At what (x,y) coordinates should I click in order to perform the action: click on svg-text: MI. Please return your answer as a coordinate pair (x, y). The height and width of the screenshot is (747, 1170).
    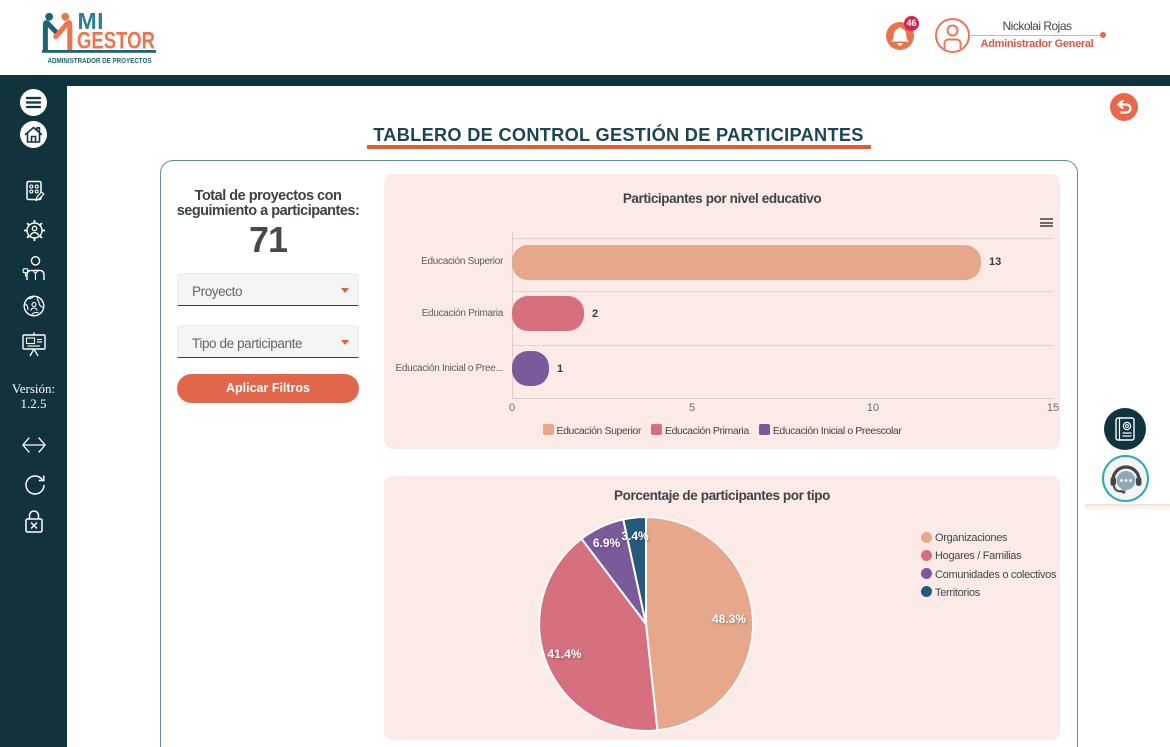
    Looking at the image, I should click on (91, 21).